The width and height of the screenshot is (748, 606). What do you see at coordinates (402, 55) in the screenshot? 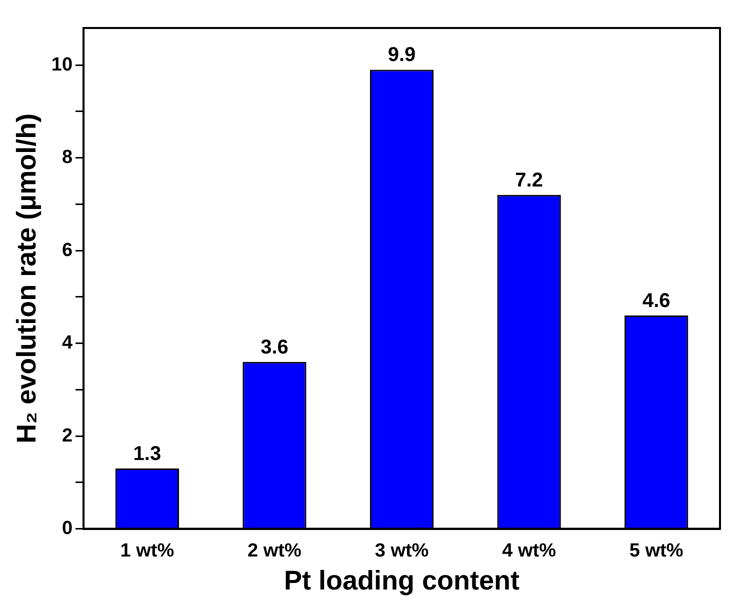
I see `data-label: 9.9` at bounding box center [402, 55].